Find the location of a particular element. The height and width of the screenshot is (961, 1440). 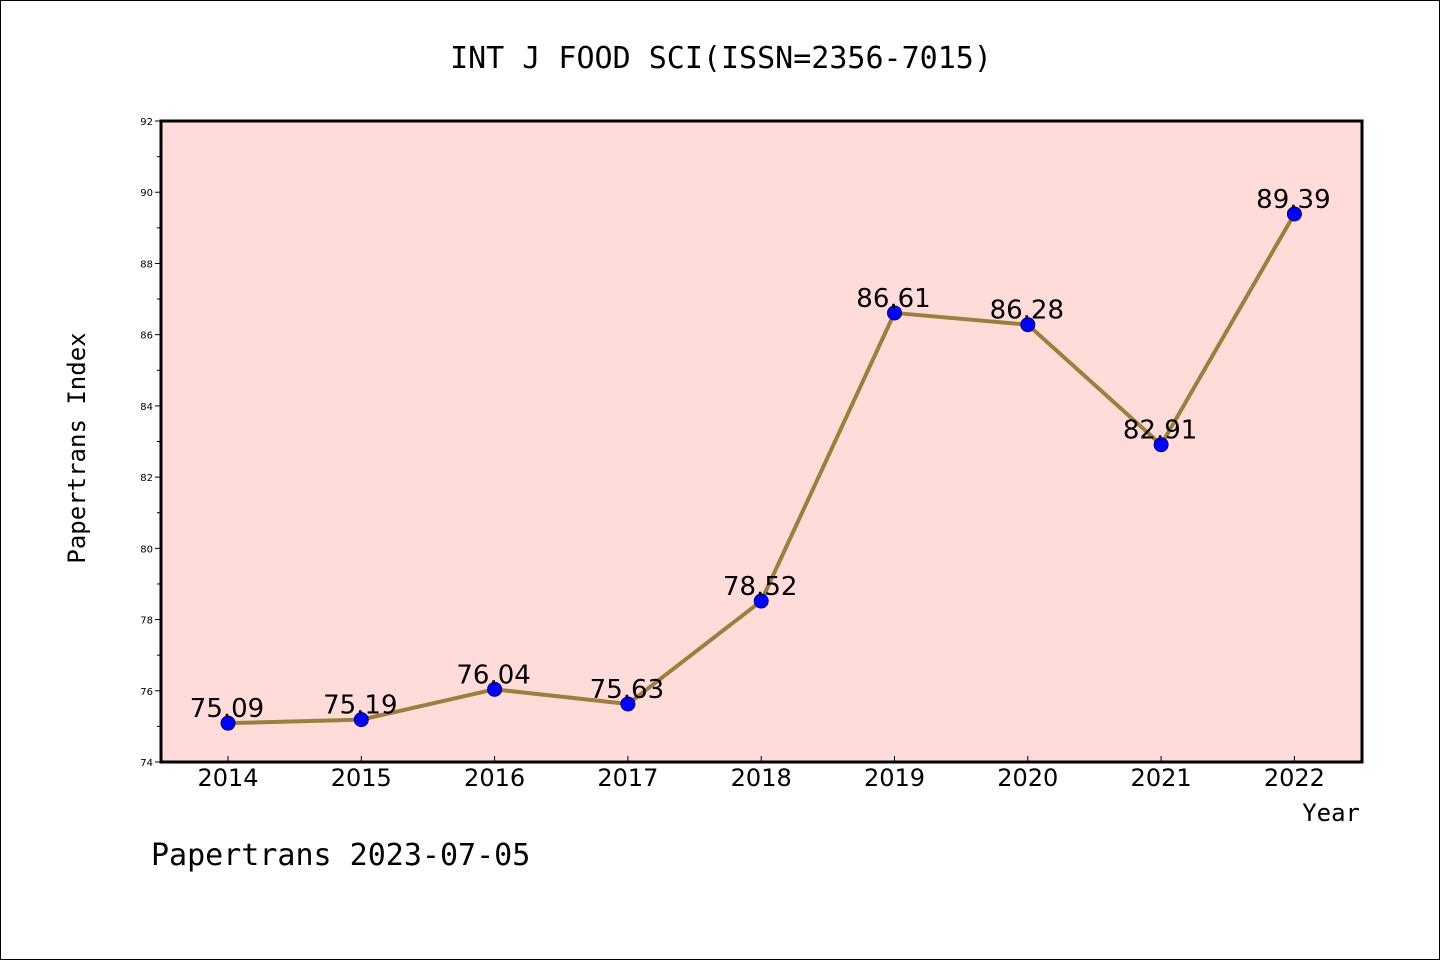

data-label: 78.52 is located at coordinates (760, 587).